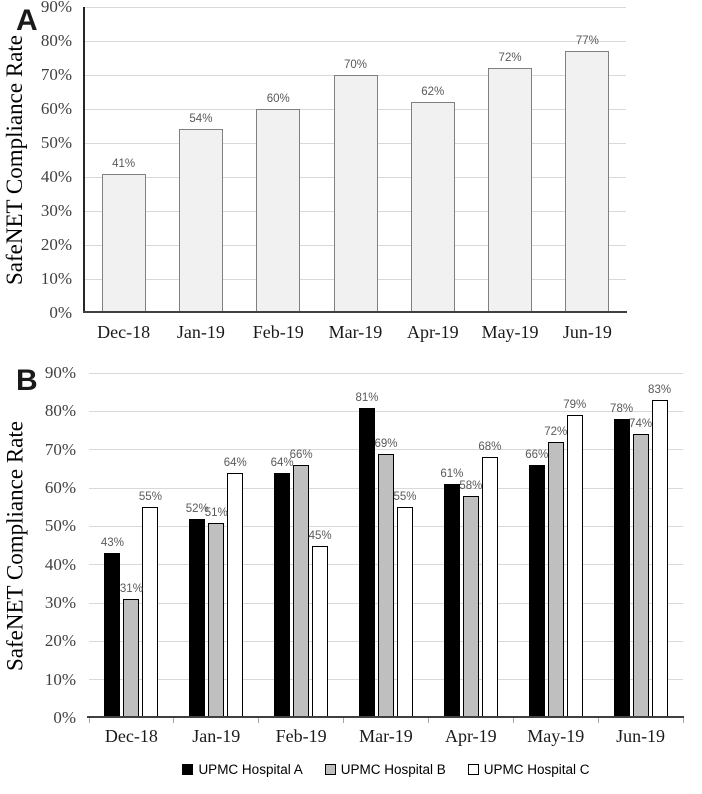 The height and width of the screenshot is (794, 702). I want to click on bar-value-label: 81%, so click(367, 397).